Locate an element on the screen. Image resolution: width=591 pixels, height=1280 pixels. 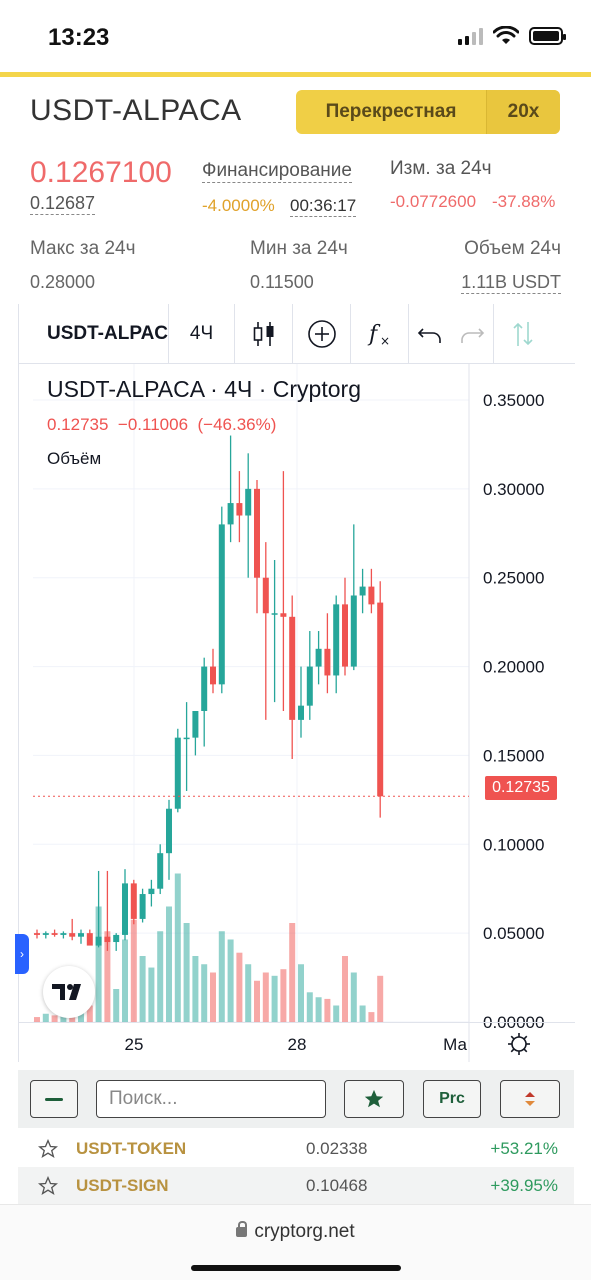
market-controls: Поиск... Prc is located at coordinates (296, 1099).